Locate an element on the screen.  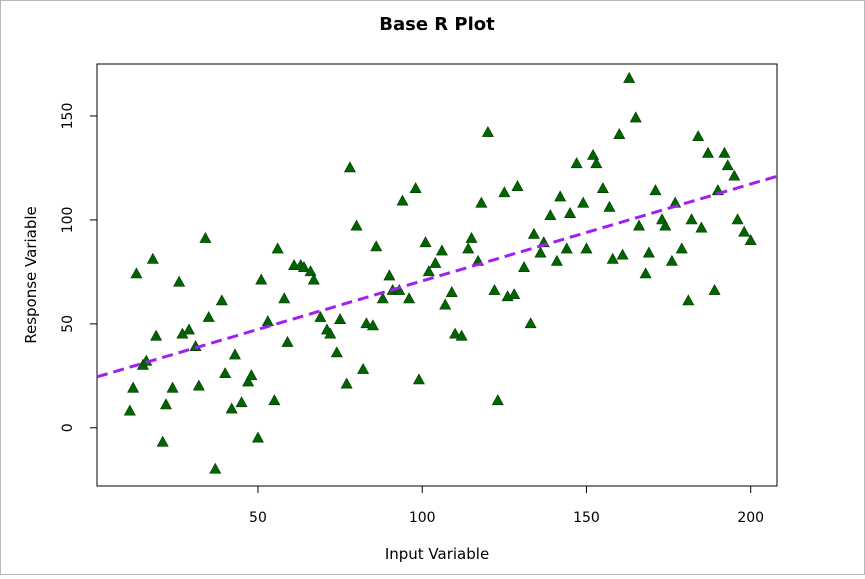
x-tick-label: 200 is located at coordinates (750, 518).